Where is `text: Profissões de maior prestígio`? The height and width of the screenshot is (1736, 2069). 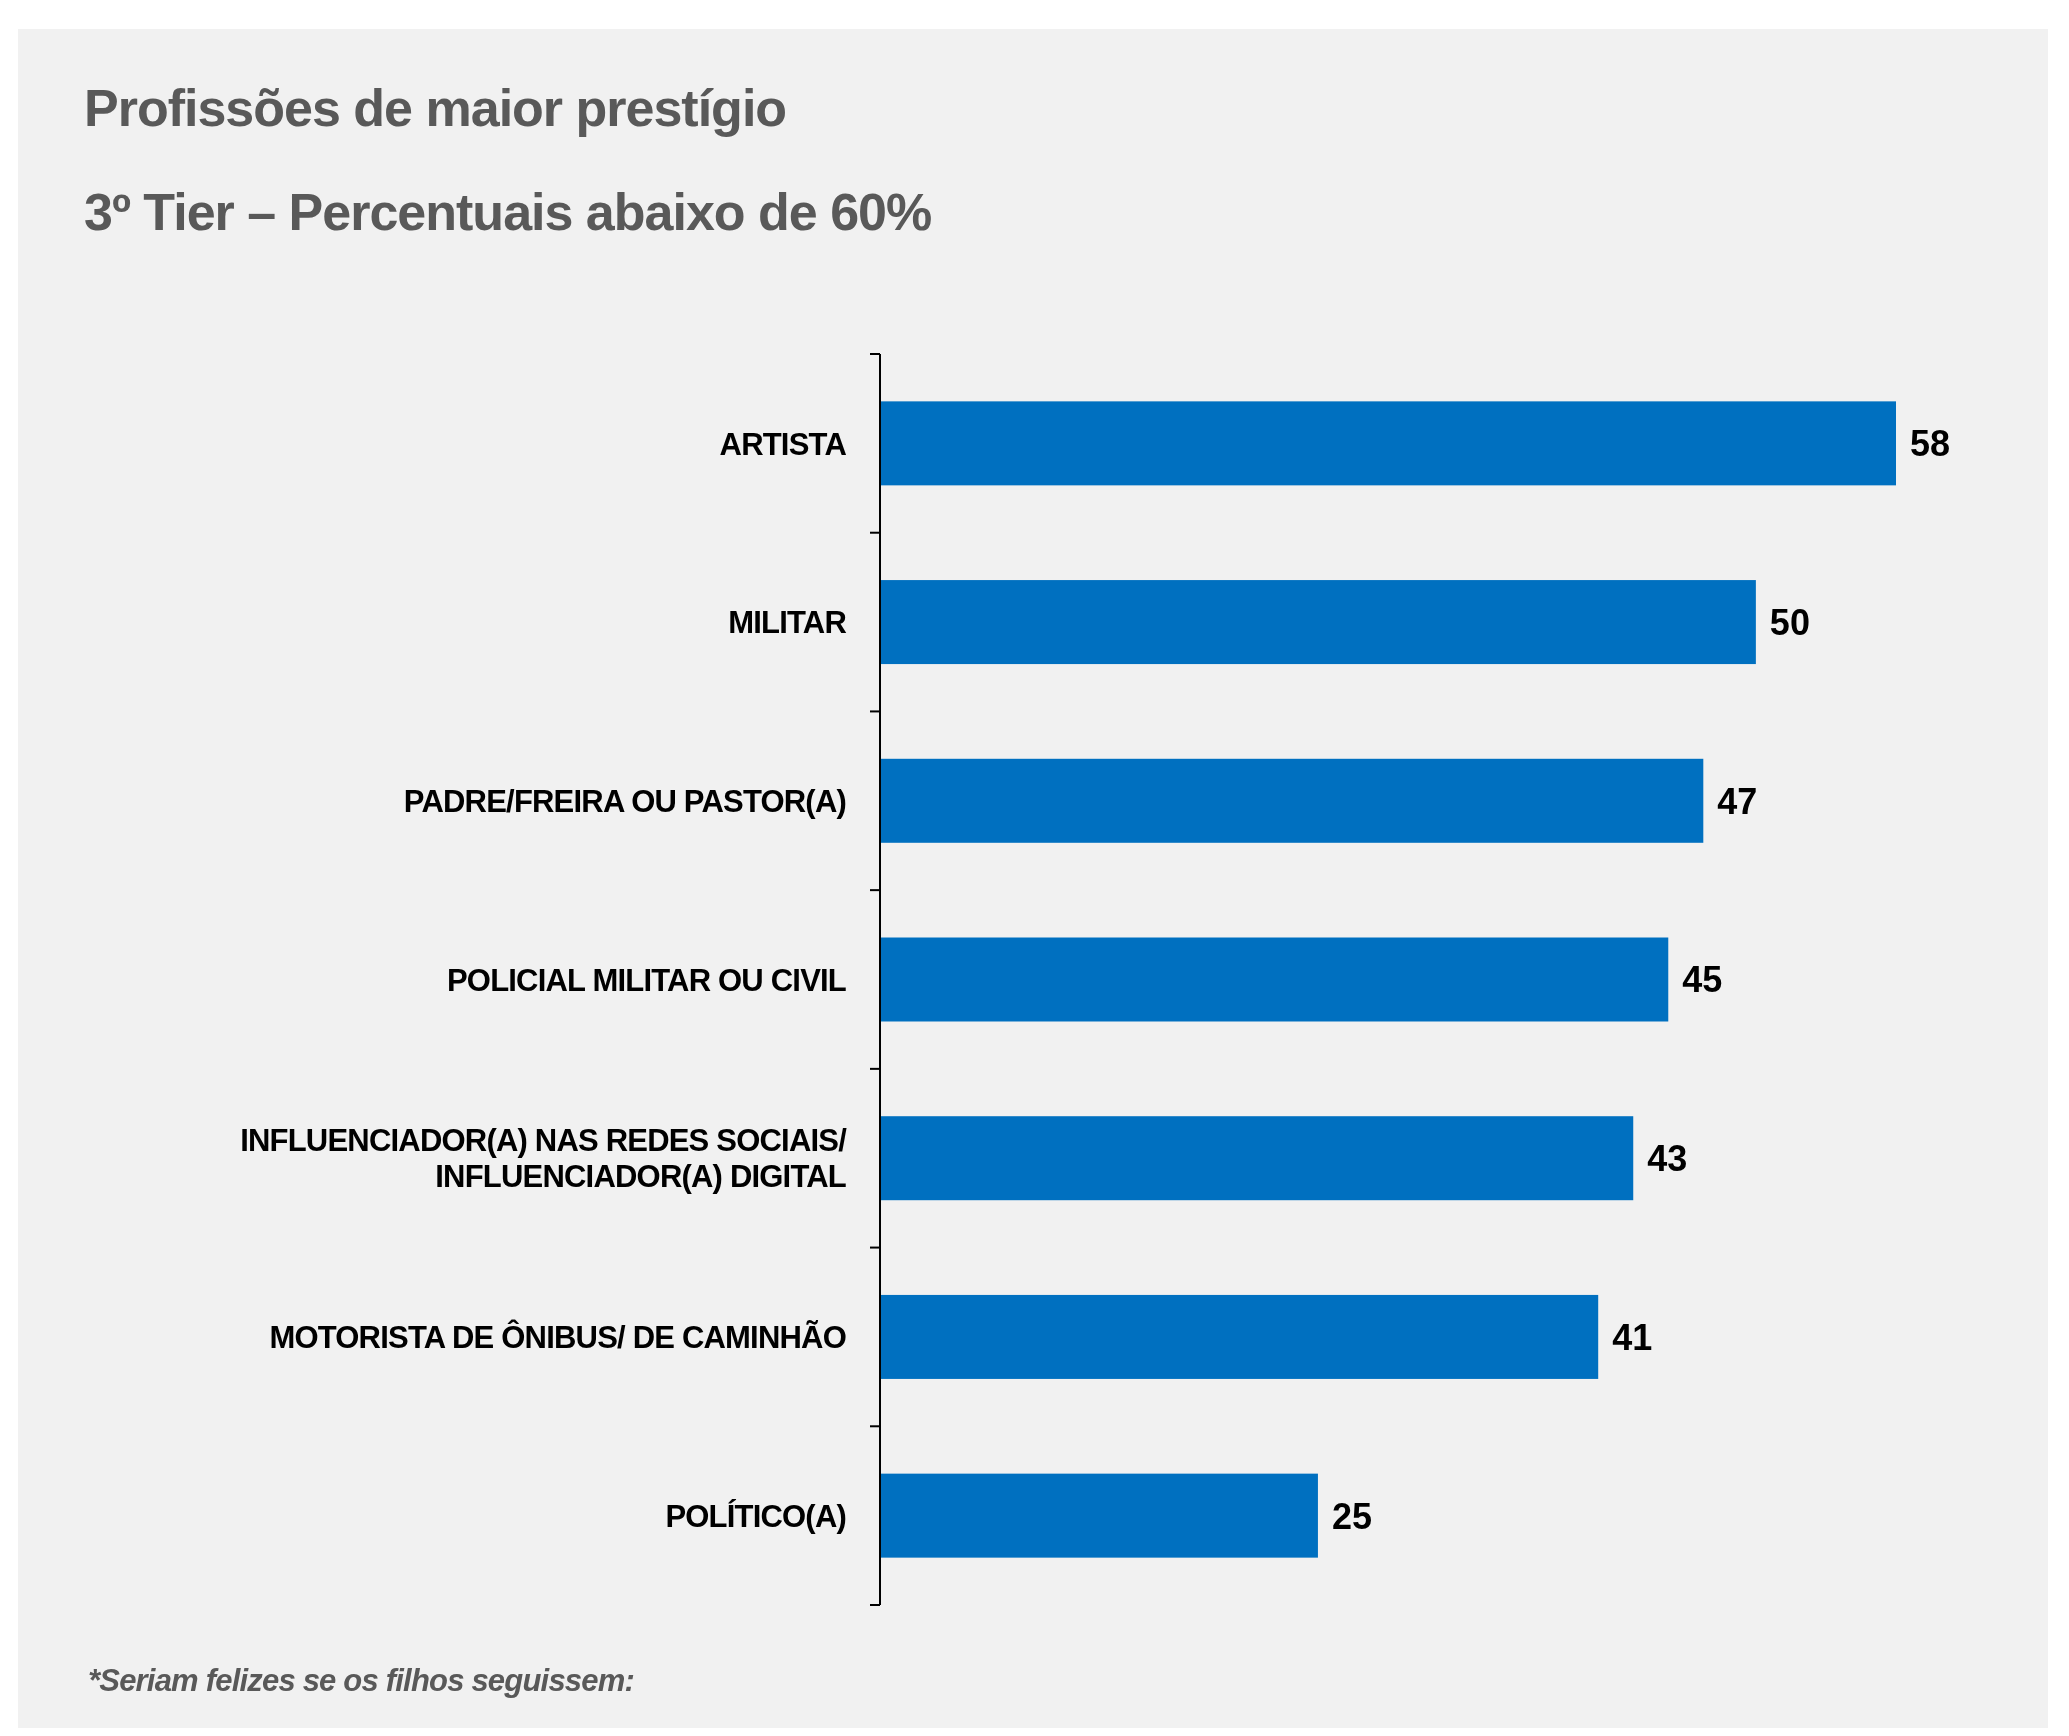 text: Profissões de maior prestígio is located at coordinates (435, 108).